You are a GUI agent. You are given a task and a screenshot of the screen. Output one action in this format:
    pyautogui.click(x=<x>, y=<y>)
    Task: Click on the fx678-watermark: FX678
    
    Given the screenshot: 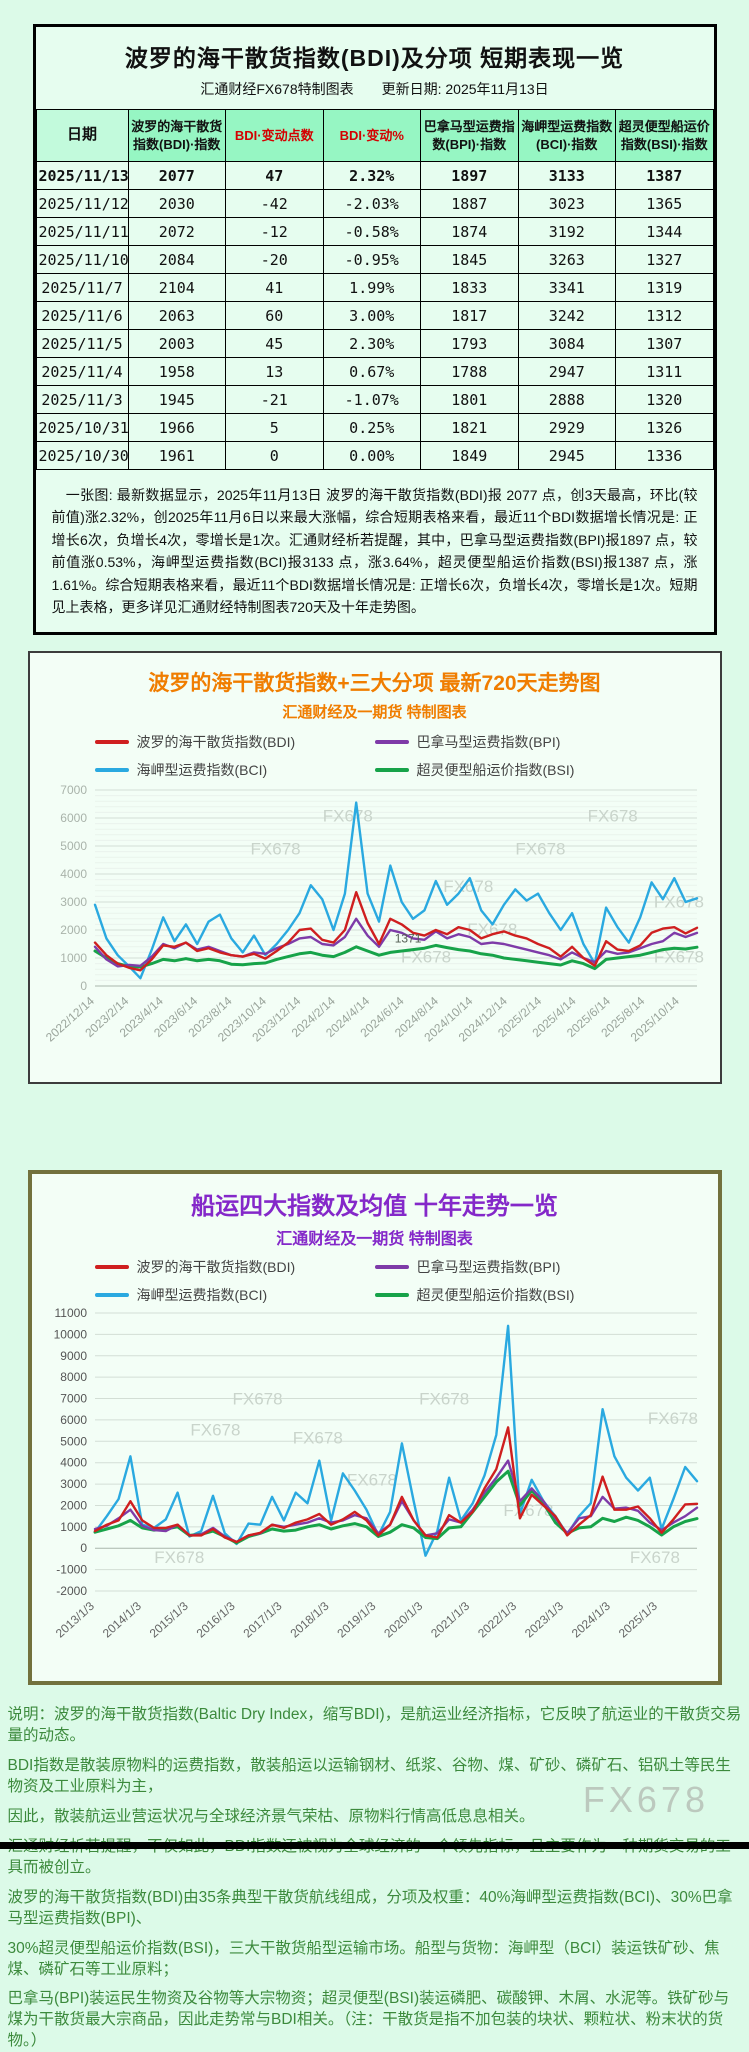 What is the action you would take?
    pyautogui.click(x=645, y=1799)
    